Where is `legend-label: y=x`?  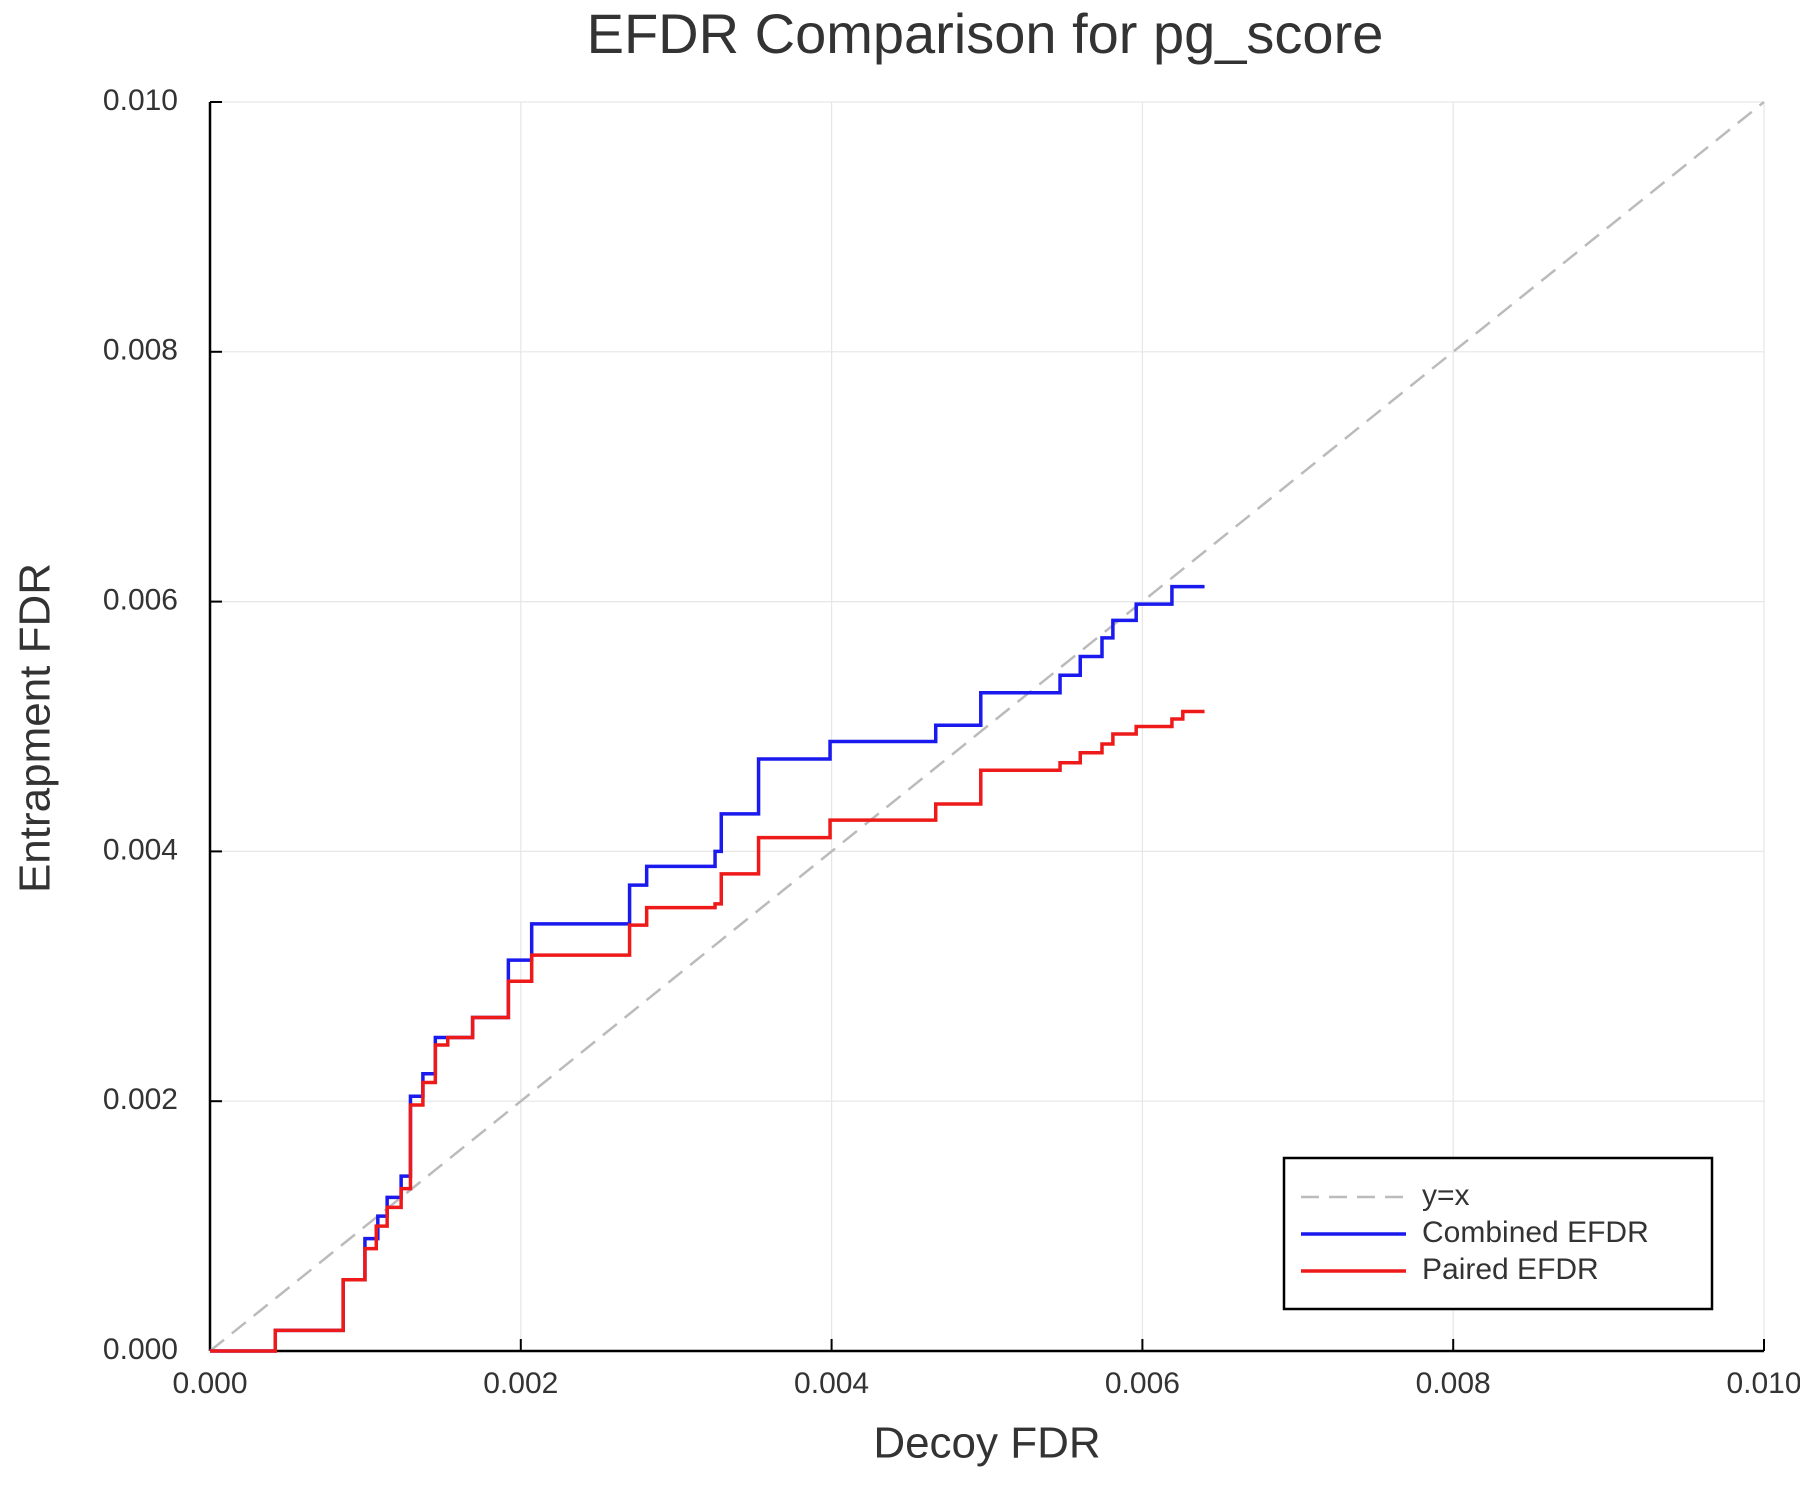
legend-label: y=x is located at coordinates (1446, 1195).